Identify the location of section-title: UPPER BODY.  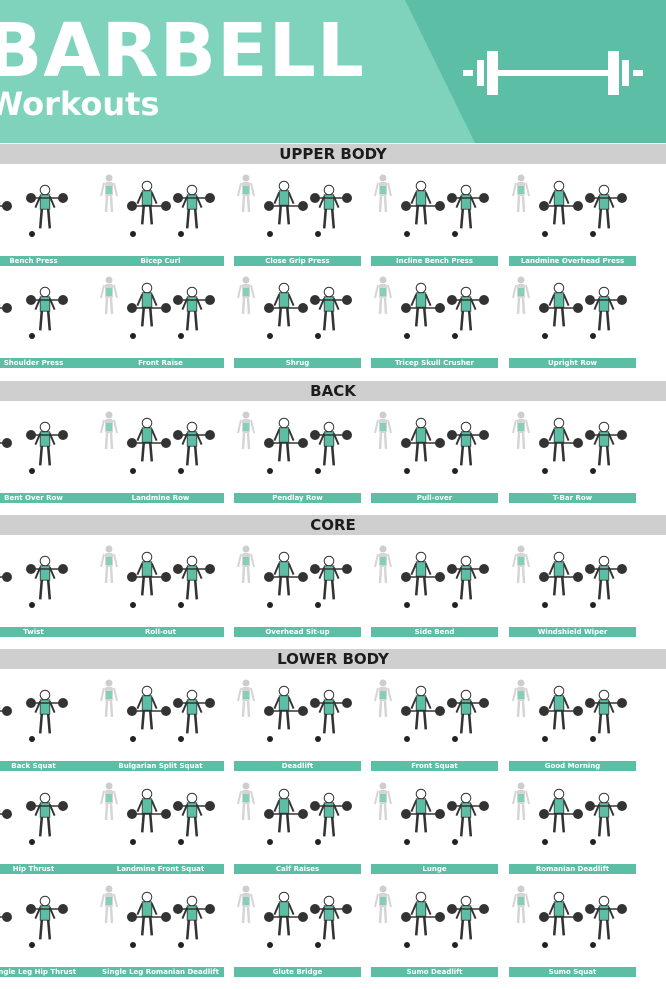
(333, 154).